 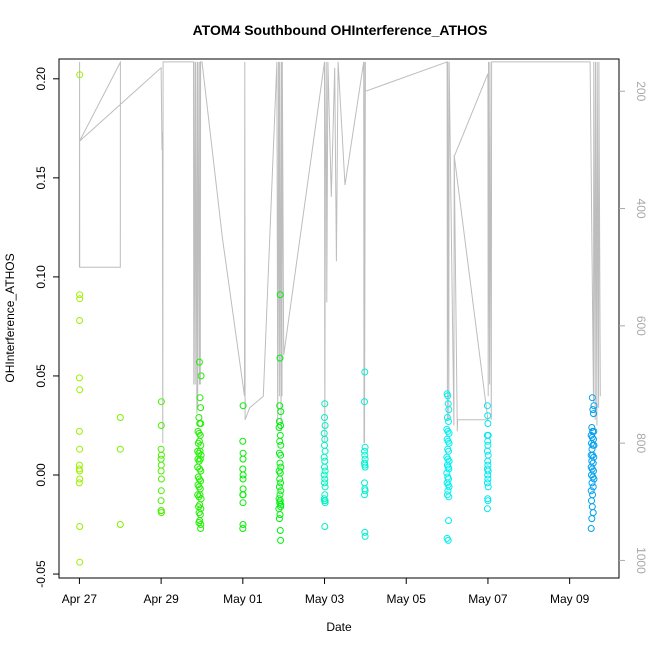 What do you see at coordinates (325, 599) in the screenshot?
I see `x-tick-label: May 03` at bounding box center [325, 599].